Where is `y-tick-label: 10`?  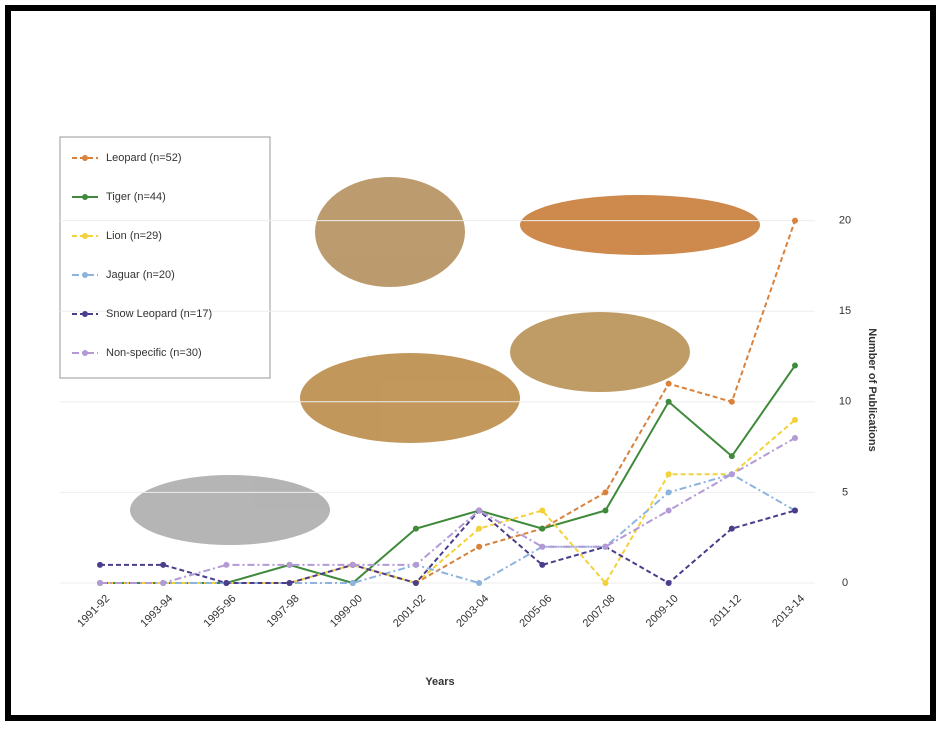 y-tick-label: 10 is located at coordinates (845, 402).